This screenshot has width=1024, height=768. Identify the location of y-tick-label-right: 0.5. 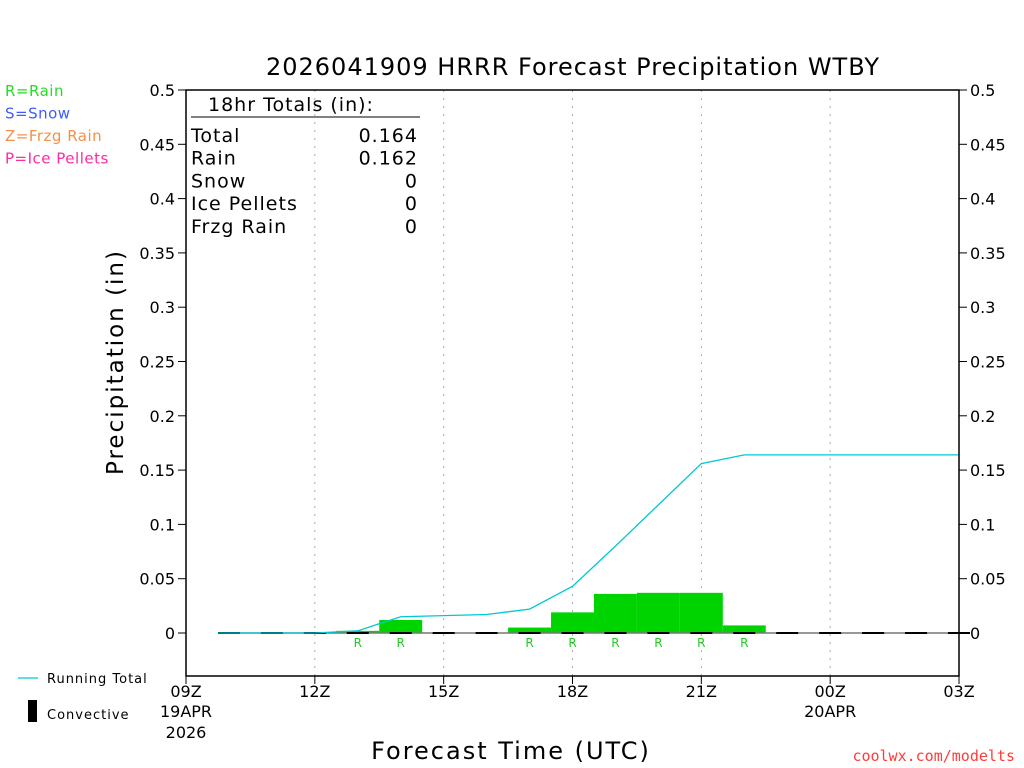
(982, 90).